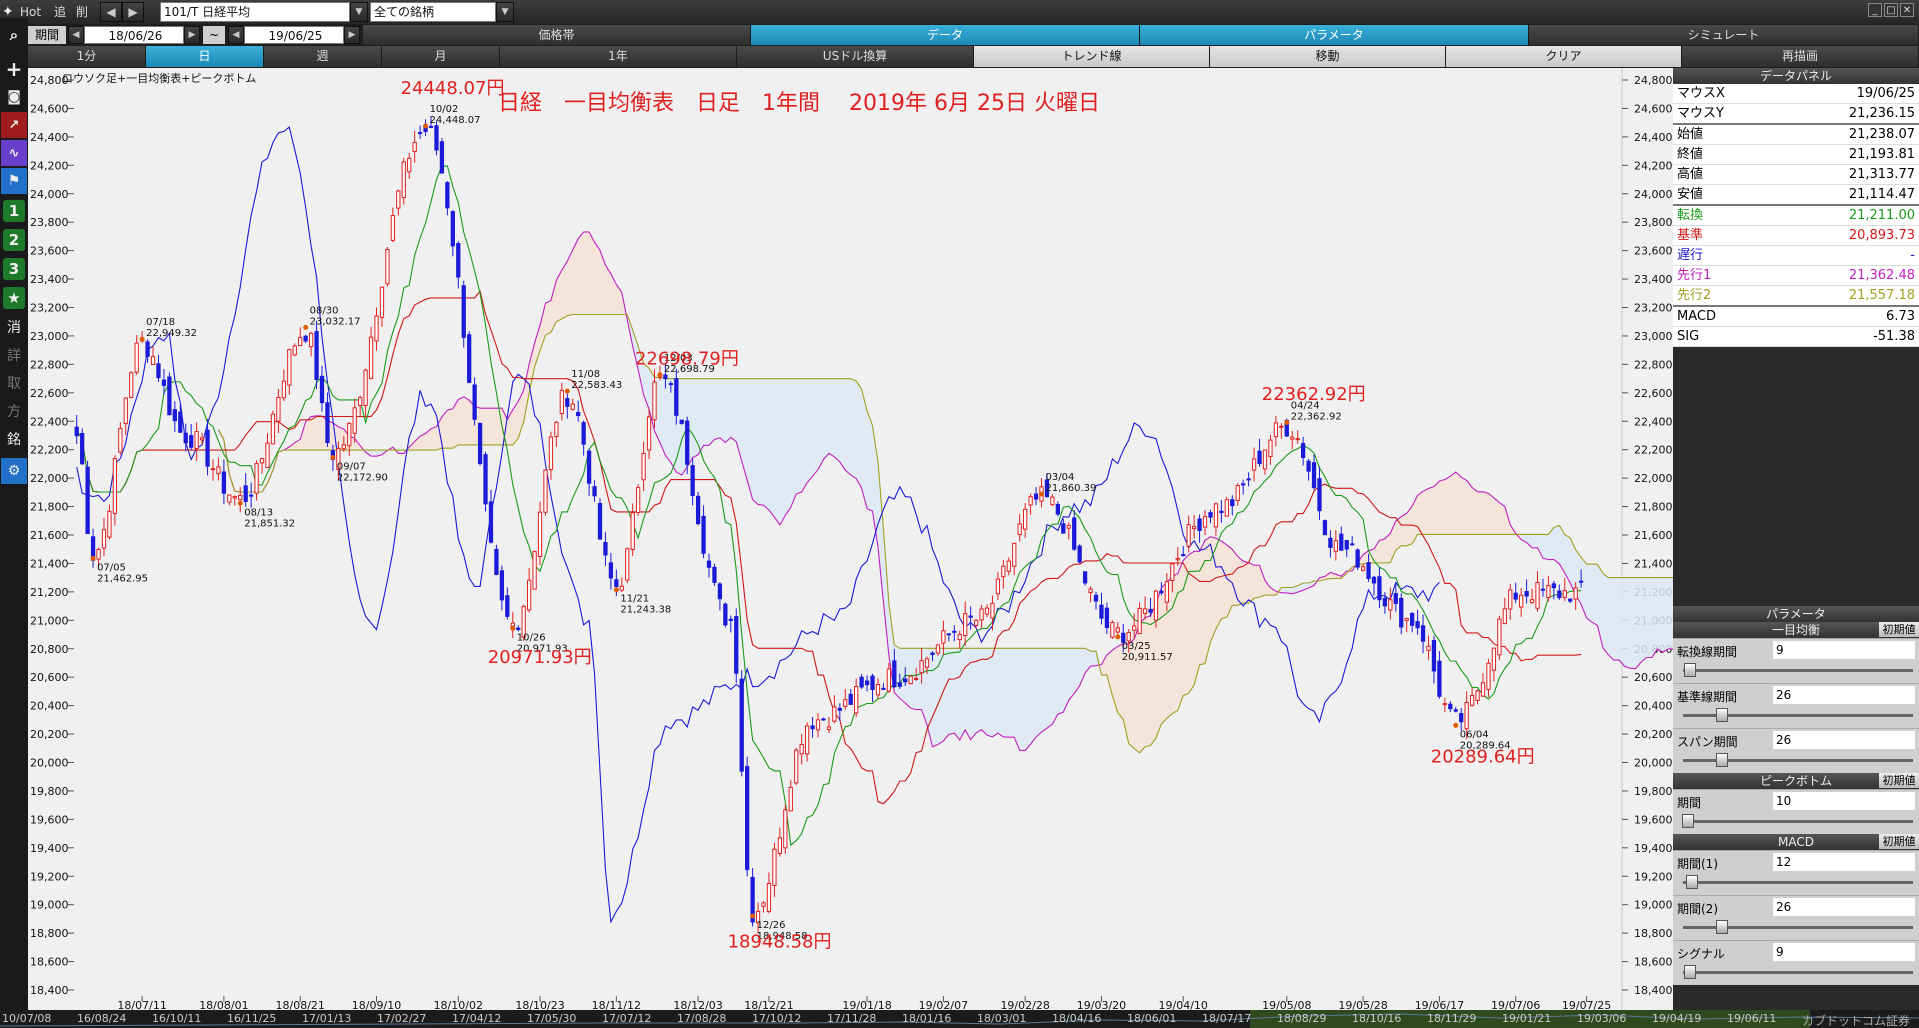  What do you see at coordinates (14, 269) in the screenshot?
I see `preset-3-button: 3` at bounding box center [14, 269].